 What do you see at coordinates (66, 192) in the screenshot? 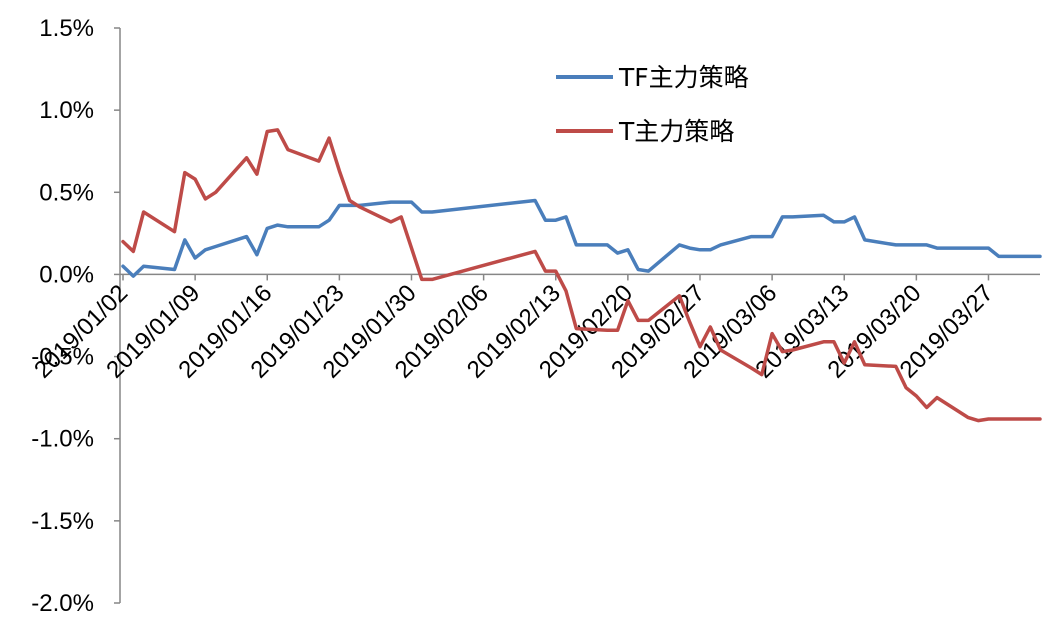
I see `y-tick-label: 0.5%` at bounding box center [66, 192].